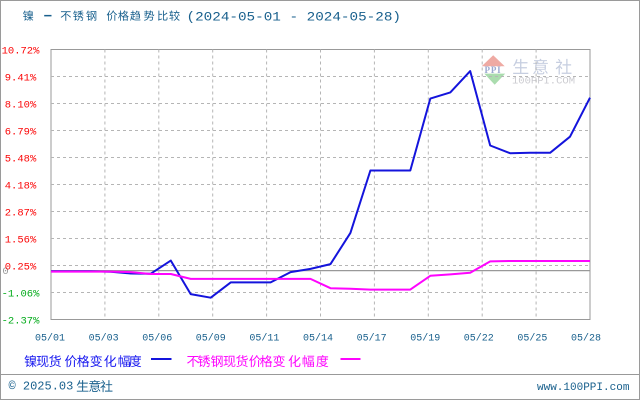 The width and height of the screenshot is (640, 405). I want to click on svg-text: 5.48%, so click(21, 159).